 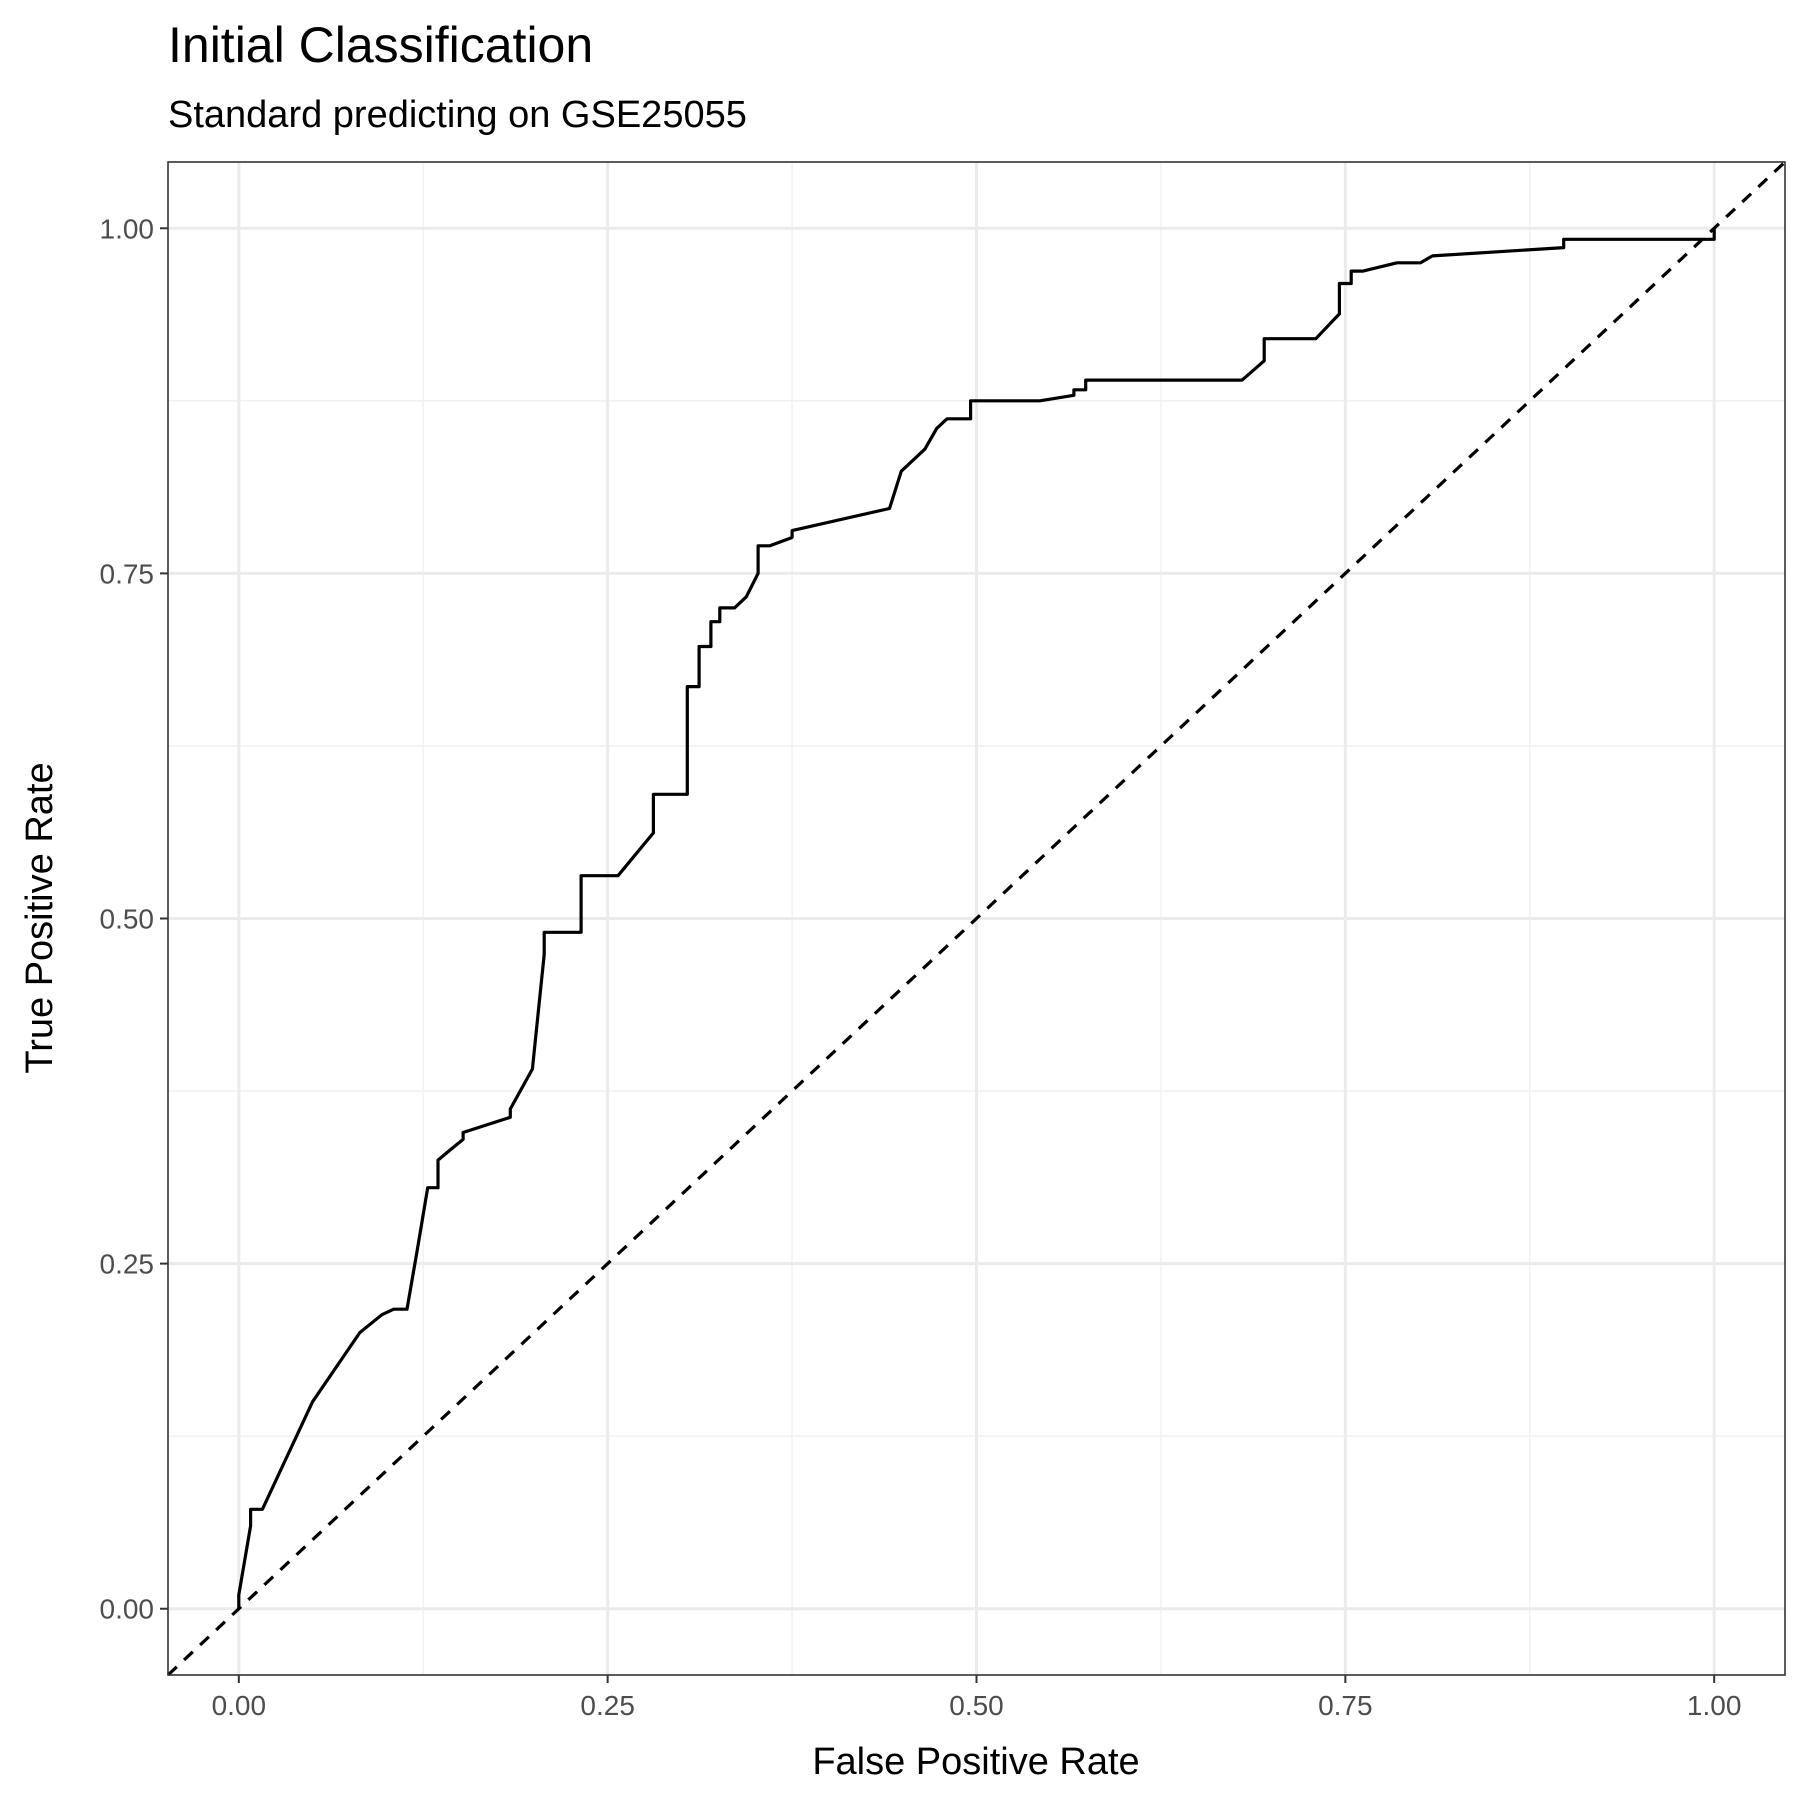 I want to click on x-axis-title: False Positive Rate, so click(x=975, y=1762).